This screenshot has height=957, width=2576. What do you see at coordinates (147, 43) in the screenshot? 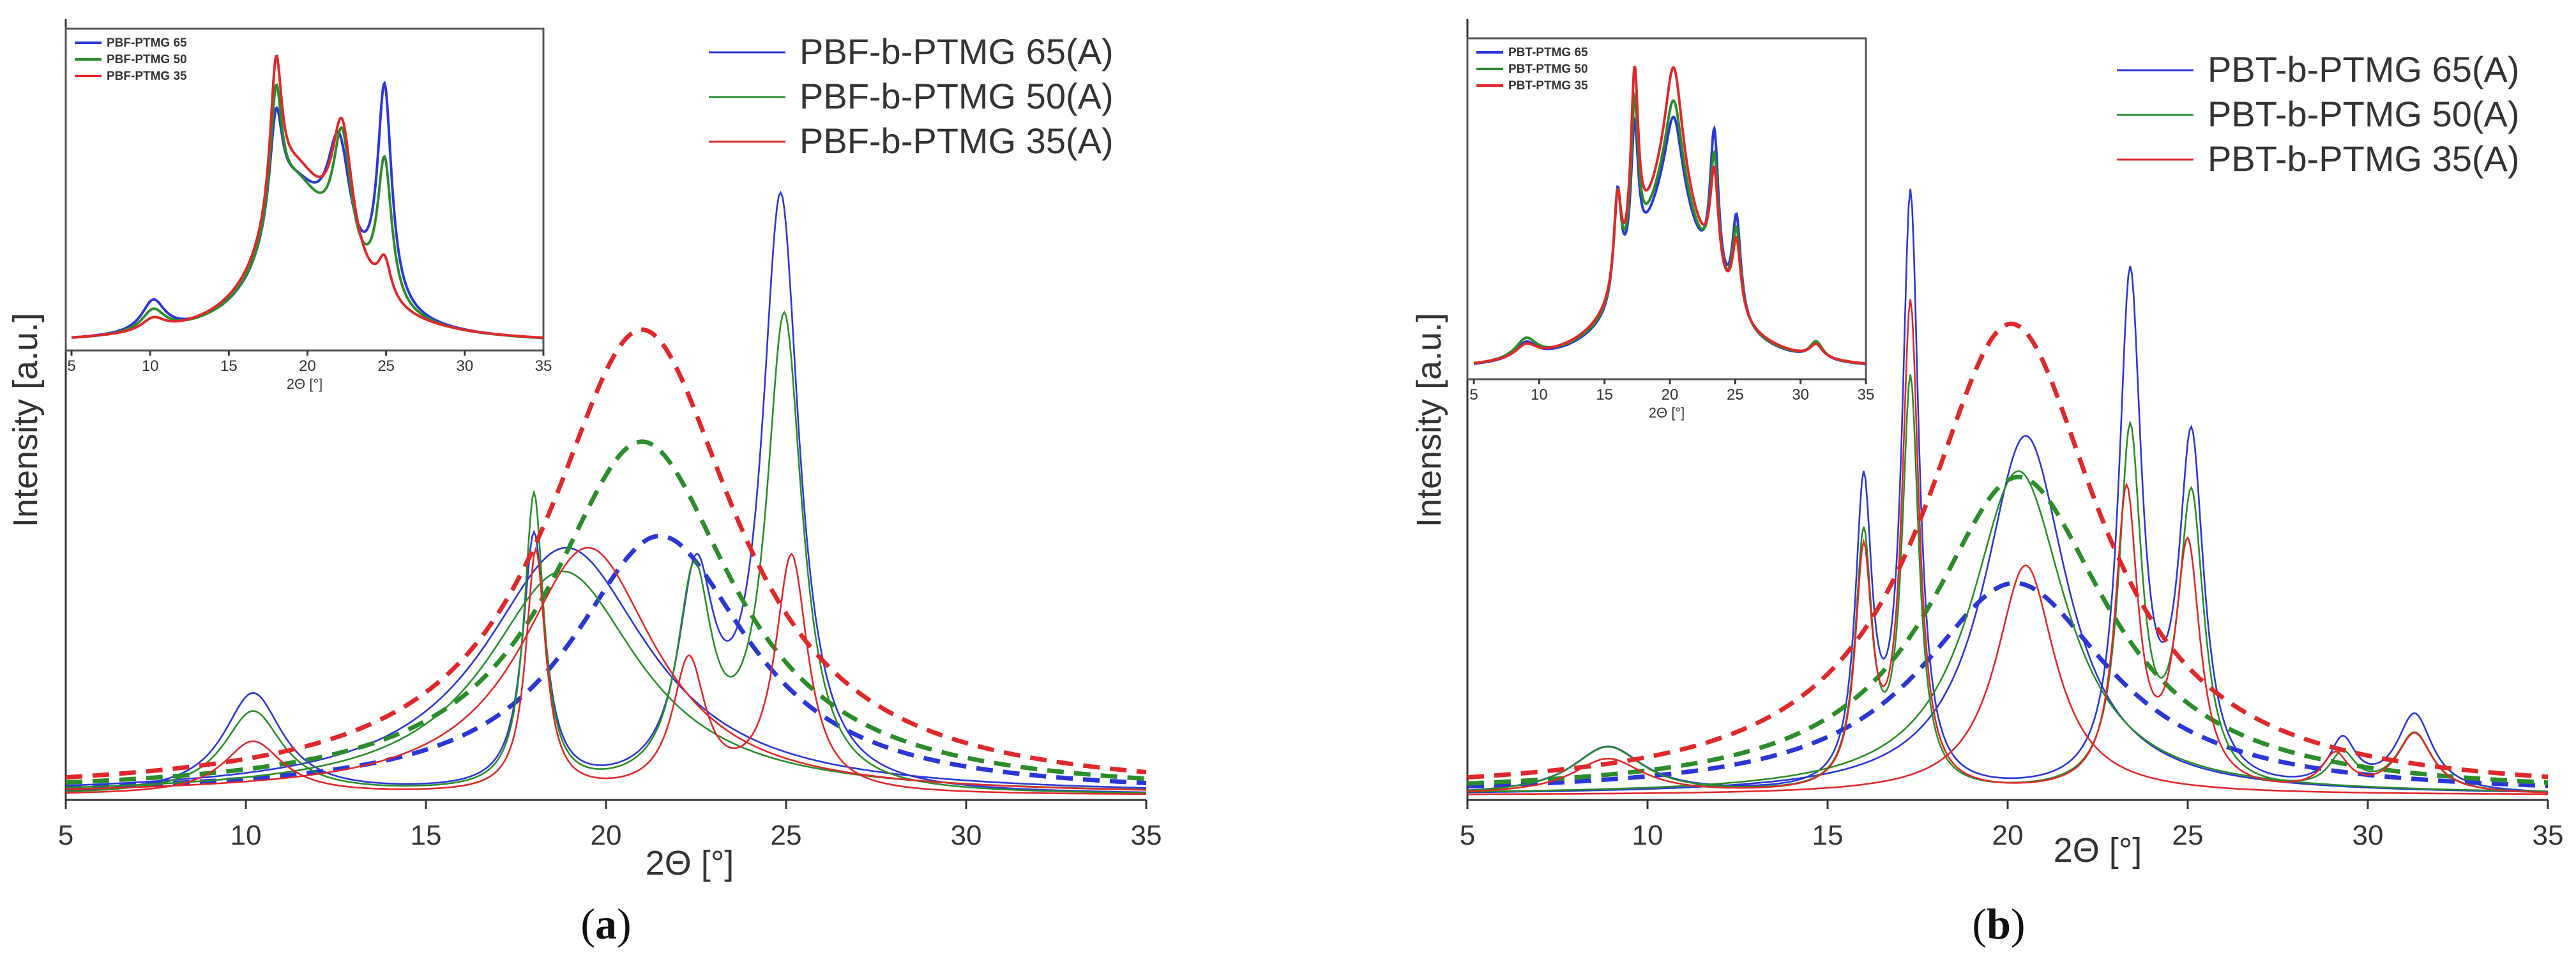
I see `inset-legend-label: PBF-PTMG 65` at bounding box center [147, 43].